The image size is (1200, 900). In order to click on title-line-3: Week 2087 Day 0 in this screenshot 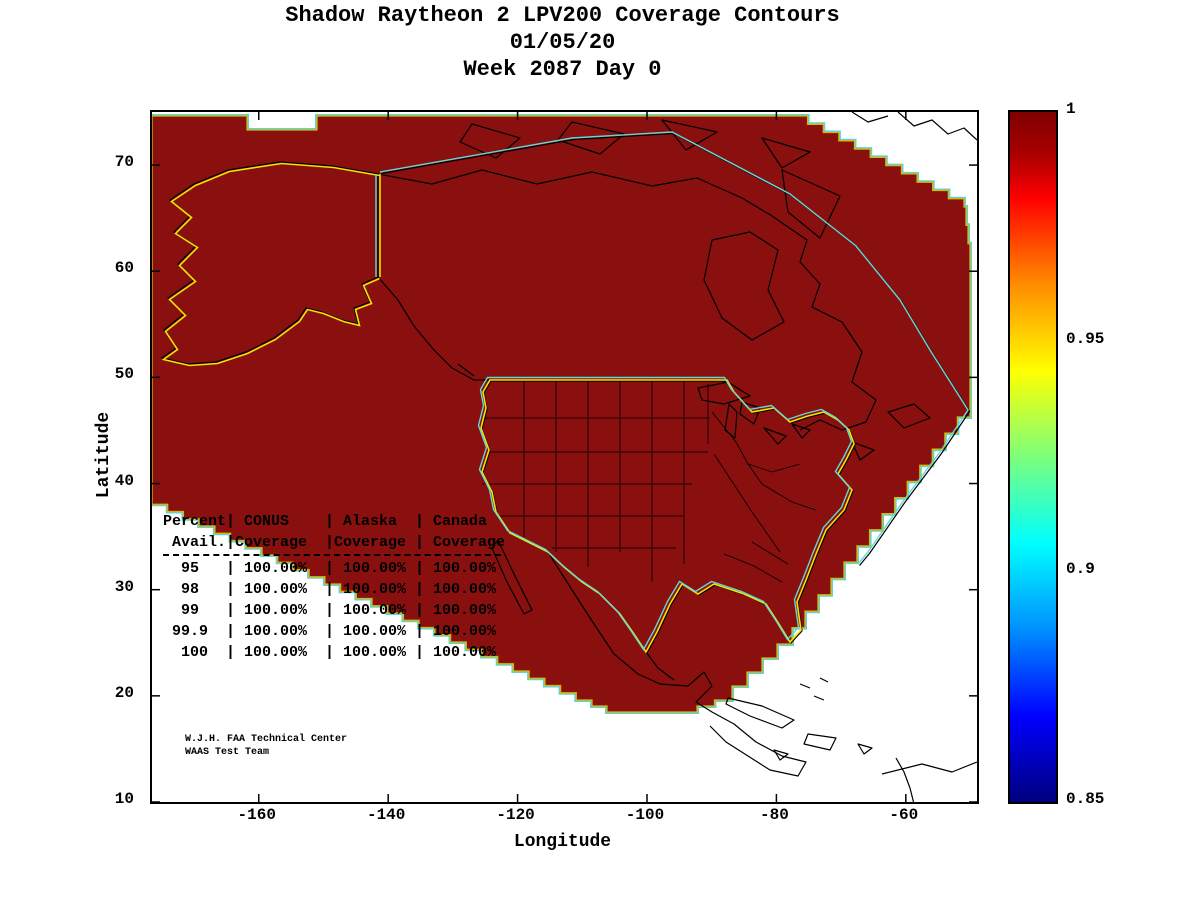, I will do `click(562, 69)`.